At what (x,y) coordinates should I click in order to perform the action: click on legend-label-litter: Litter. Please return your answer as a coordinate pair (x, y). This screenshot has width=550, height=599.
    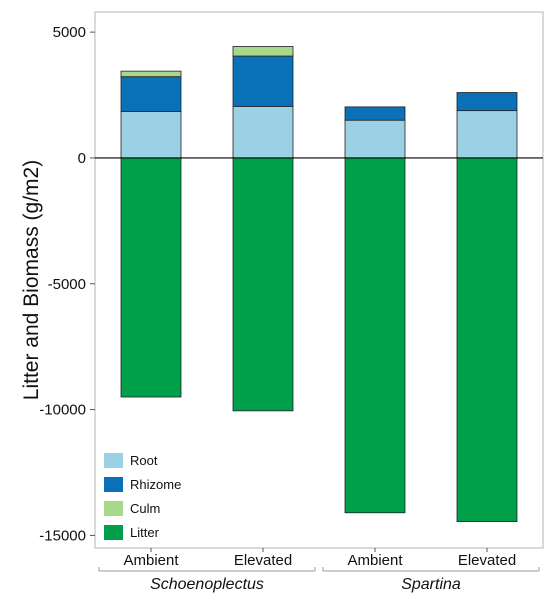
    Looking at the image, I should click on (145, 532).